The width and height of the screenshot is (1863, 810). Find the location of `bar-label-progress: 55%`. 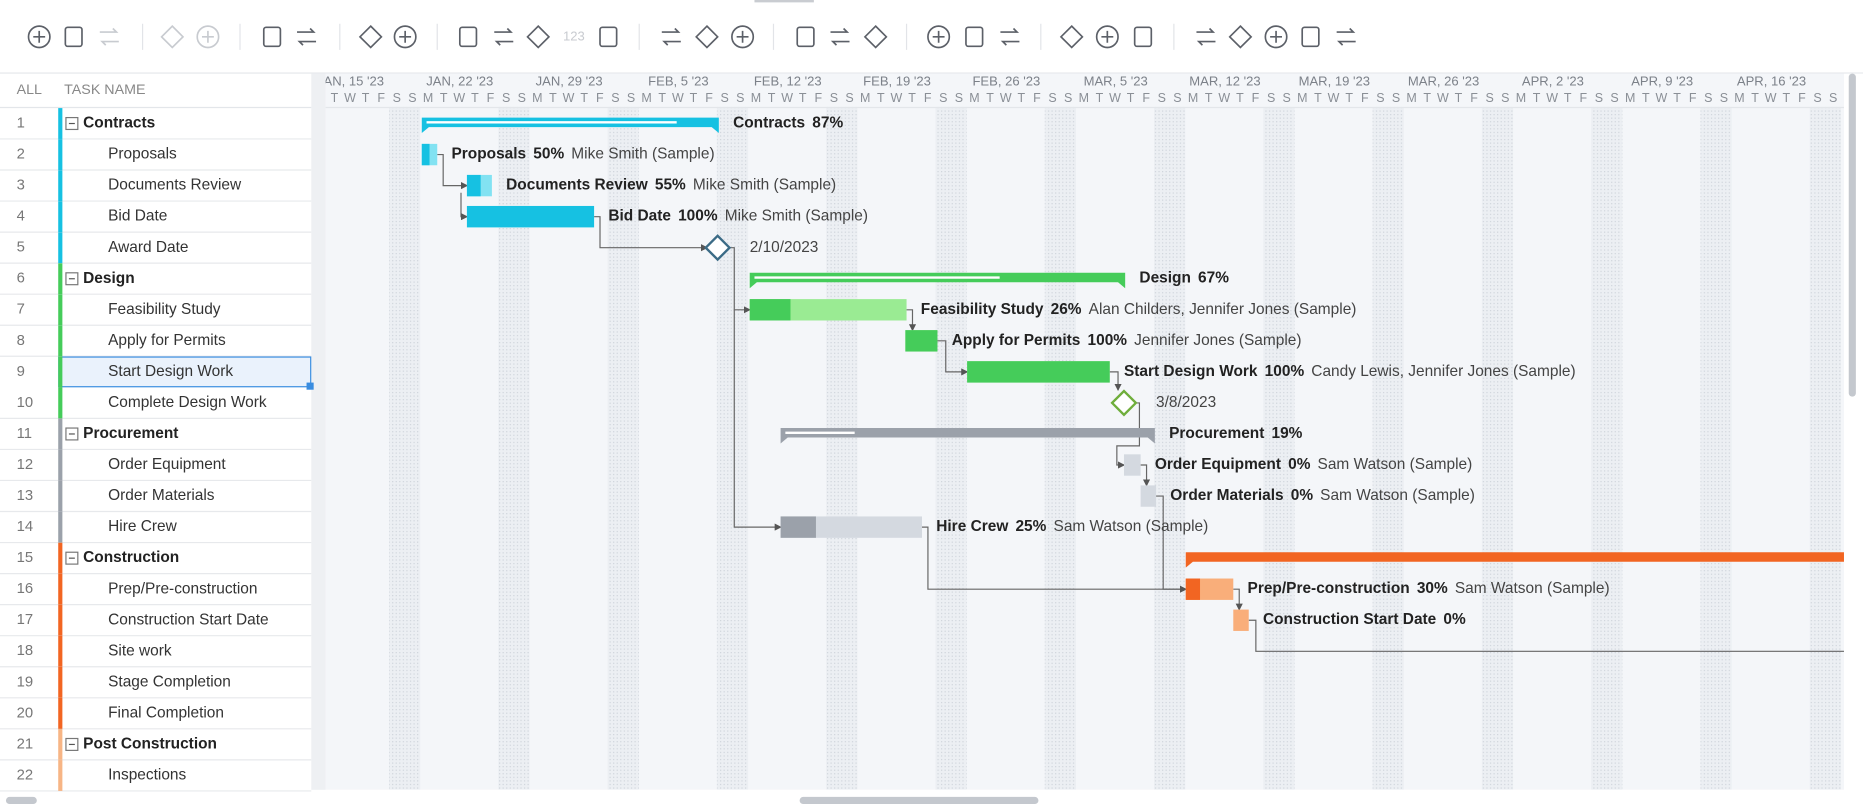

bar-label-progress: 55% is located at coordinates (670, 185).